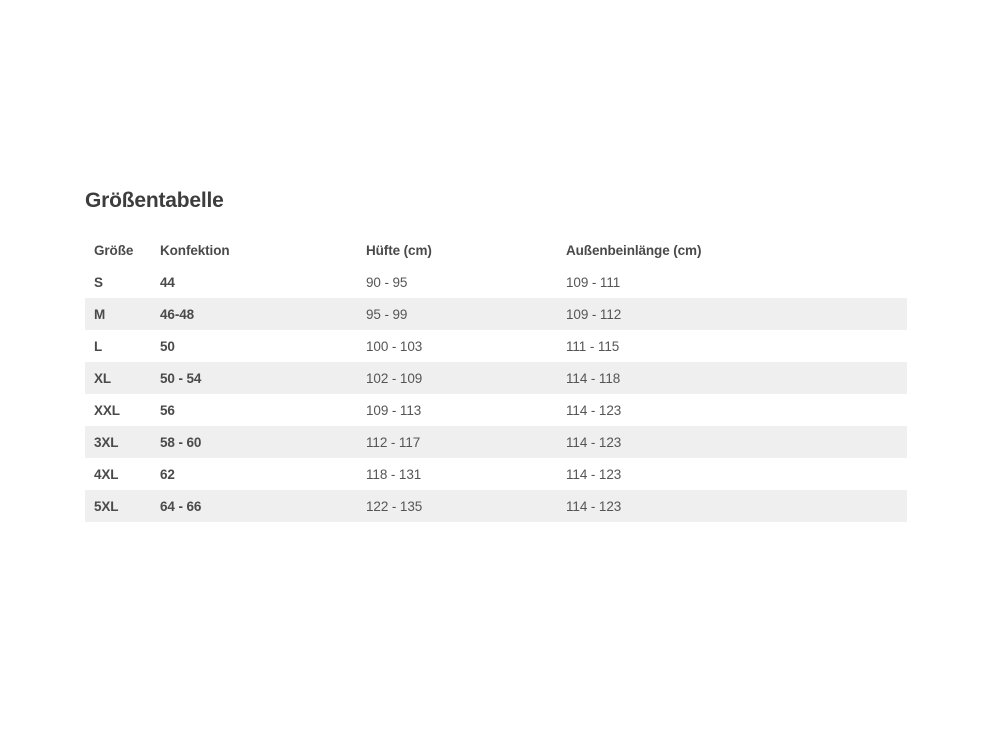 The image size is (1000, 750). I want to click on cell-huefte: 122 - 135, so click(394, 506).